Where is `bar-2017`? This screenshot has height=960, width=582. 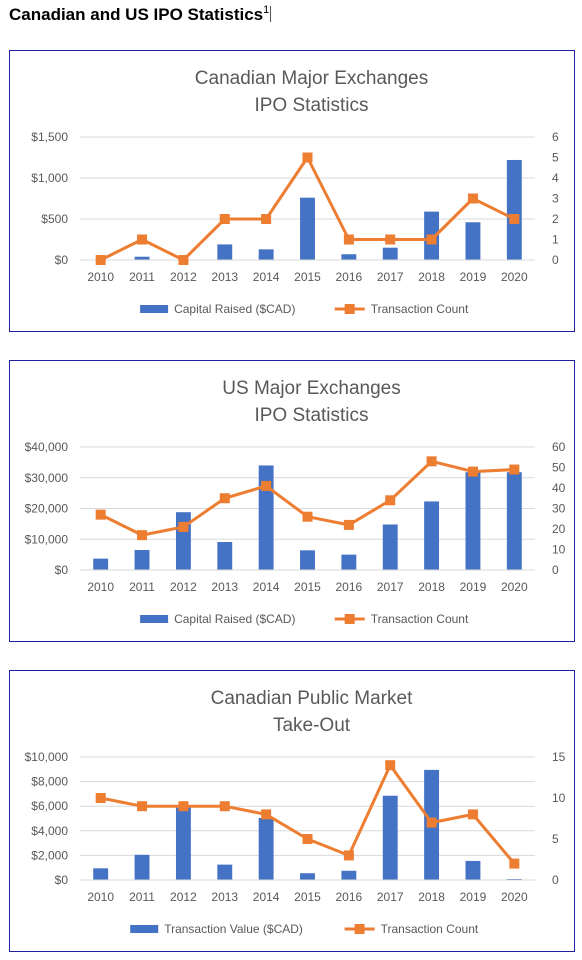
bar-2017 is located at coordinates (390, 253).